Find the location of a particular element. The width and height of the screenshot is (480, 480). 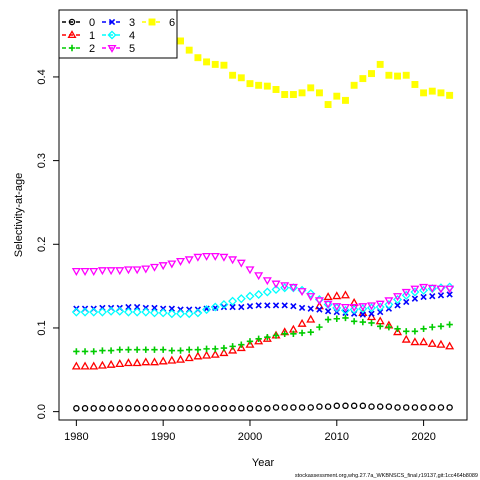

legend-entry-0: 0 is located at coordinates (78, 23).